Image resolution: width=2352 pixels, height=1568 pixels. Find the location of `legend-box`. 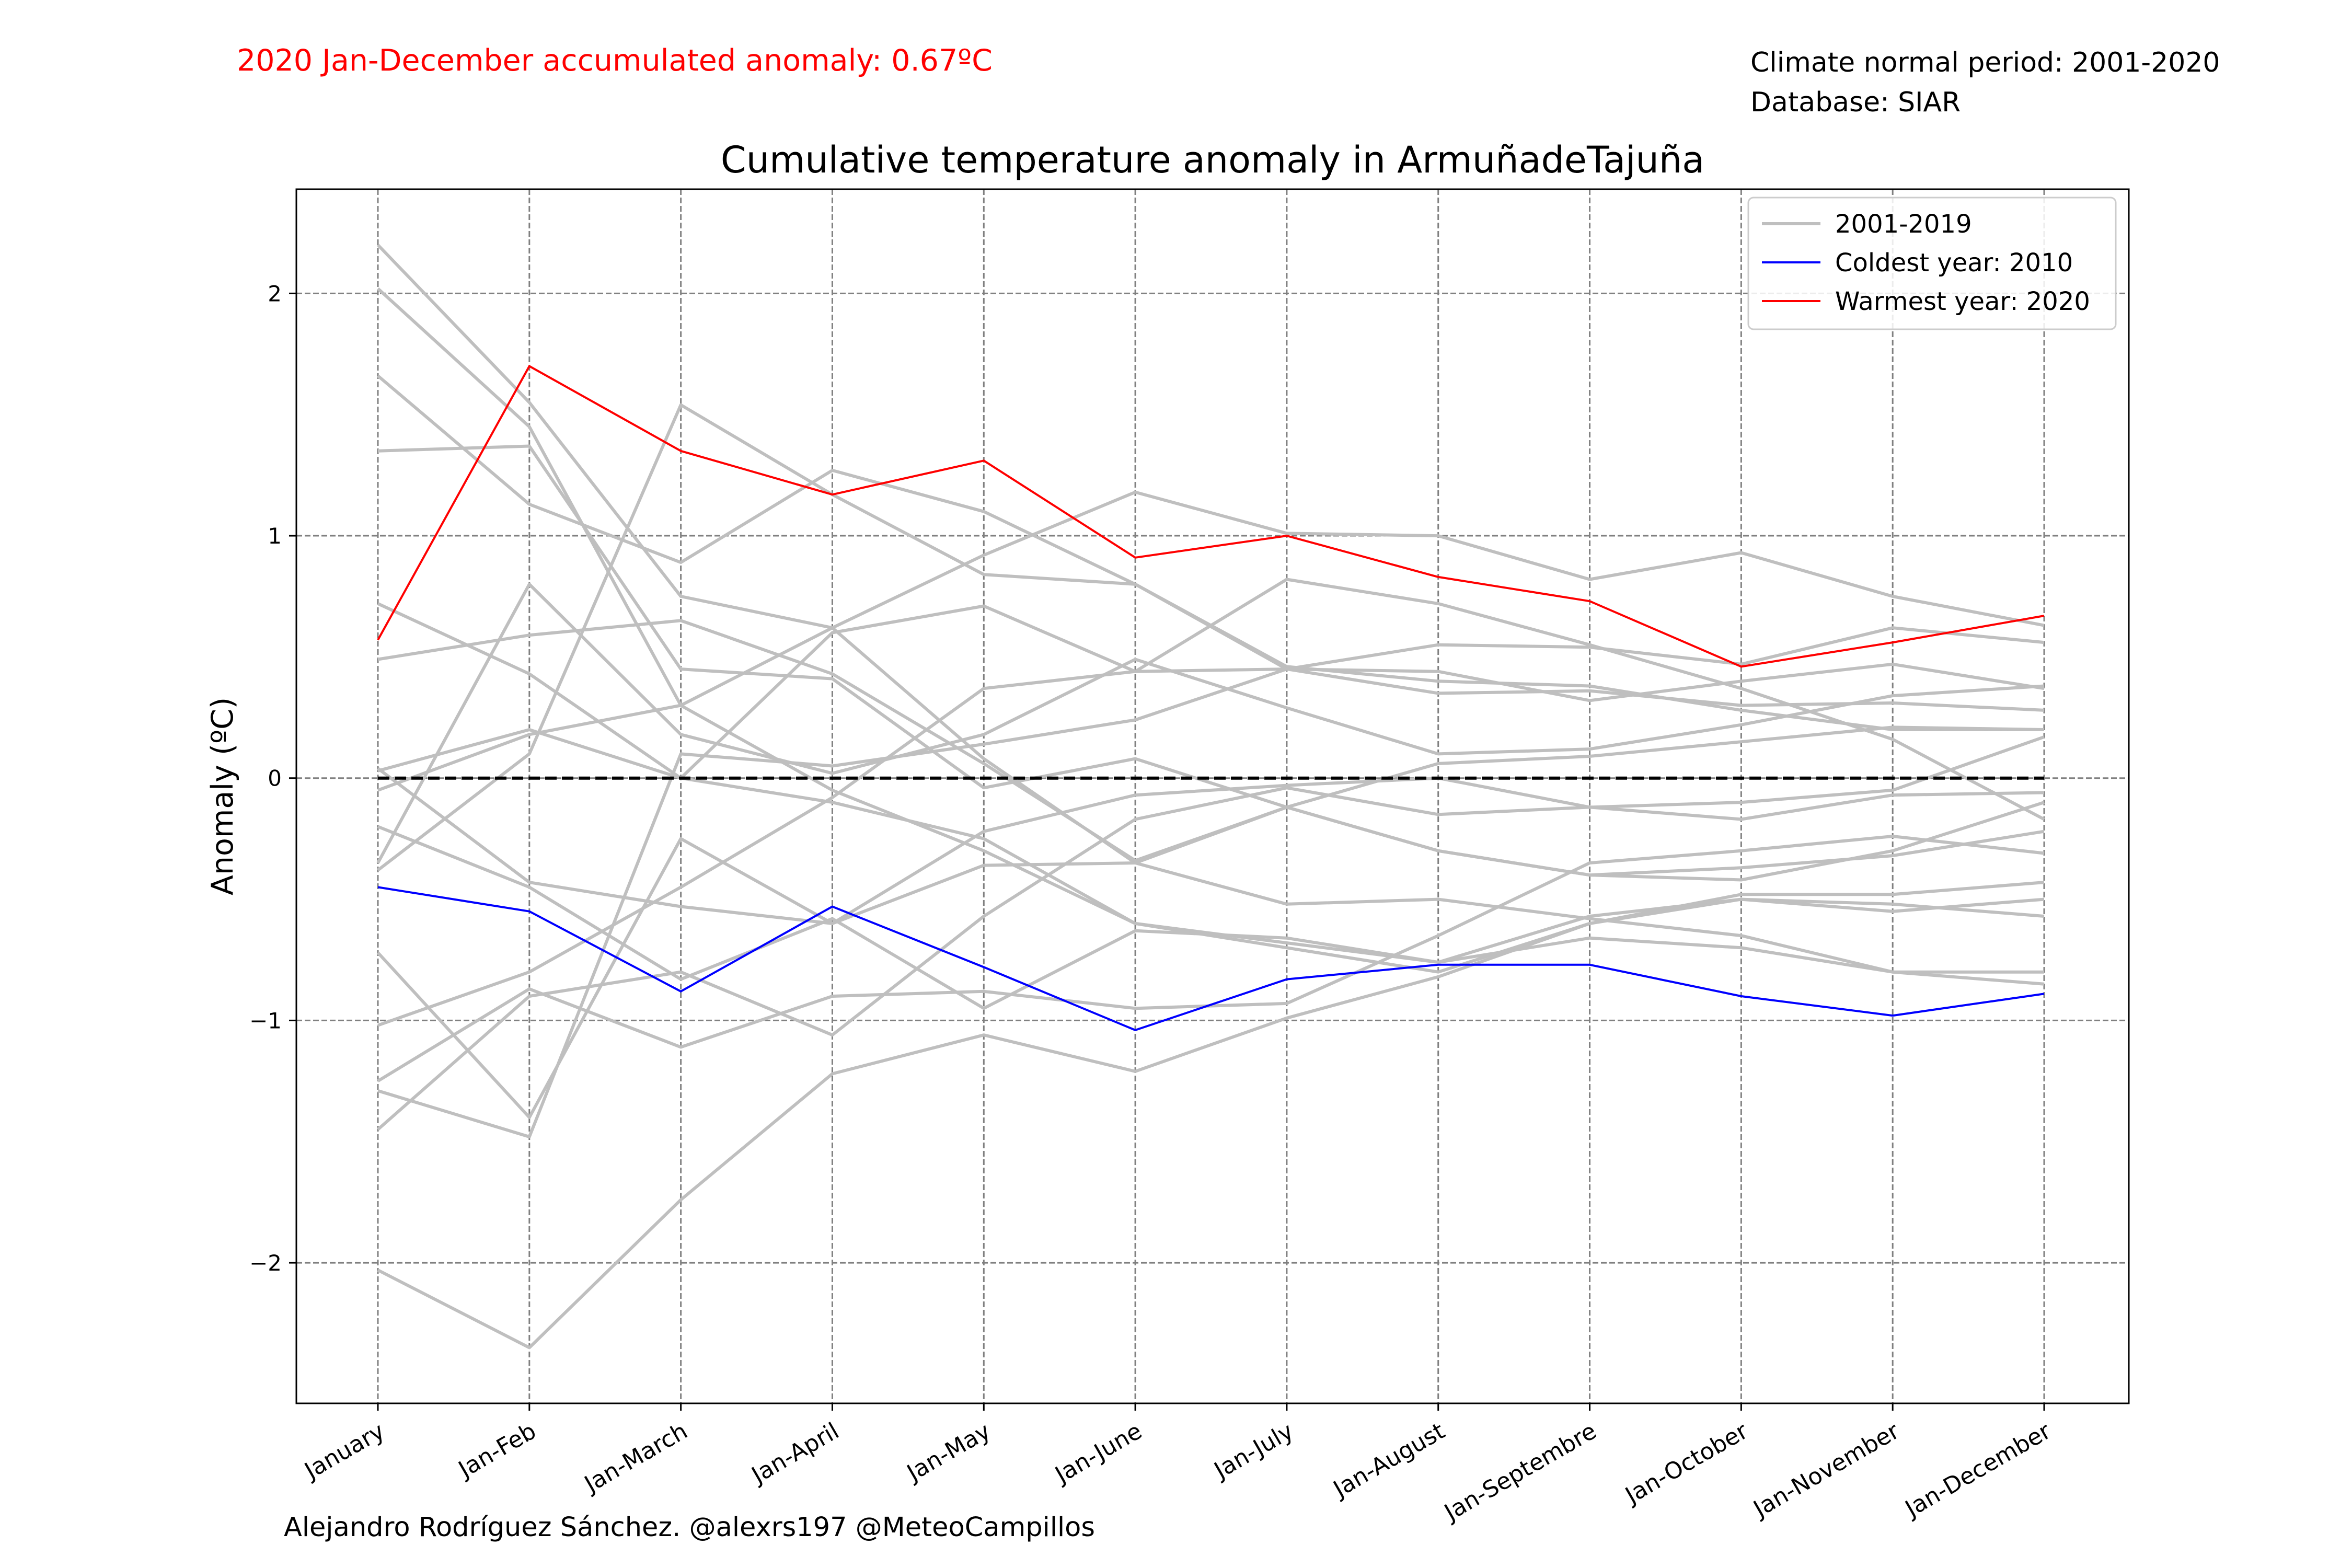

legend-box is located at coordinates (1932, 263).